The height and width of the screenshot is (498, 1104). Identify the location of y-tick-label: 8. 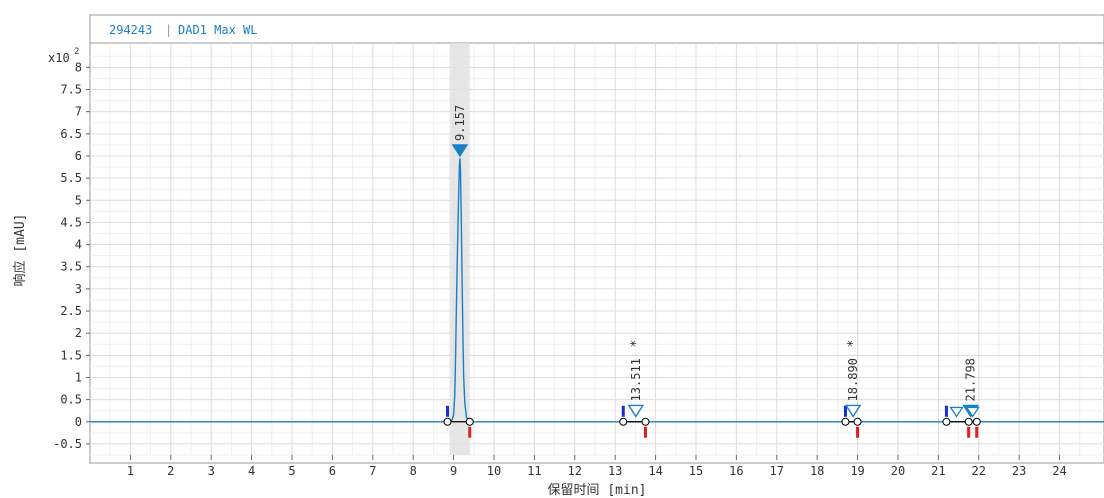
(78, 67).